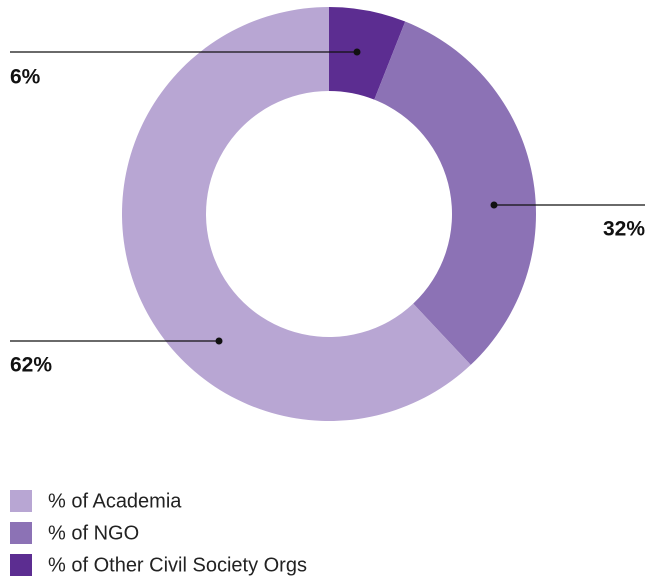 The width and height of the screenshot is (645, 580). I want to click on data-label: 6%, so click(25, 77).